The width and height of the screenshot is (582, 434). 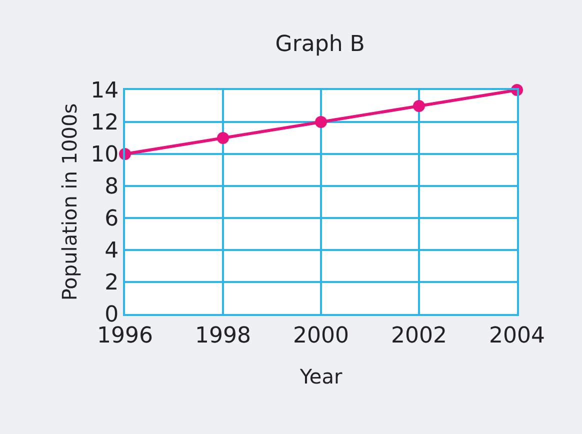 I want to click on y-axis-title: Population in 1000s, so click(x=70, y=202).